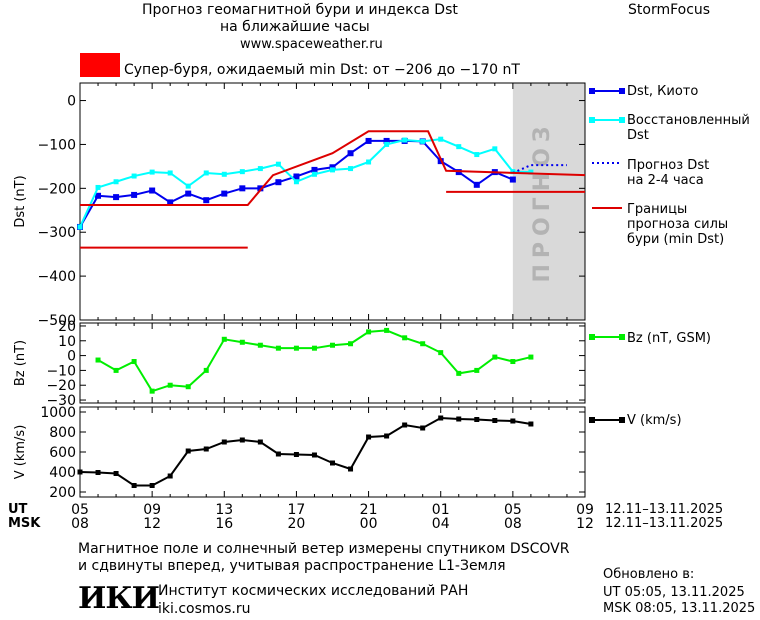 The height and width of the screenshot is (620, 760). Describe the element at coordinates (654, 420) in the screenshot. I see `legend-v-label: V (km/s)` at that location.